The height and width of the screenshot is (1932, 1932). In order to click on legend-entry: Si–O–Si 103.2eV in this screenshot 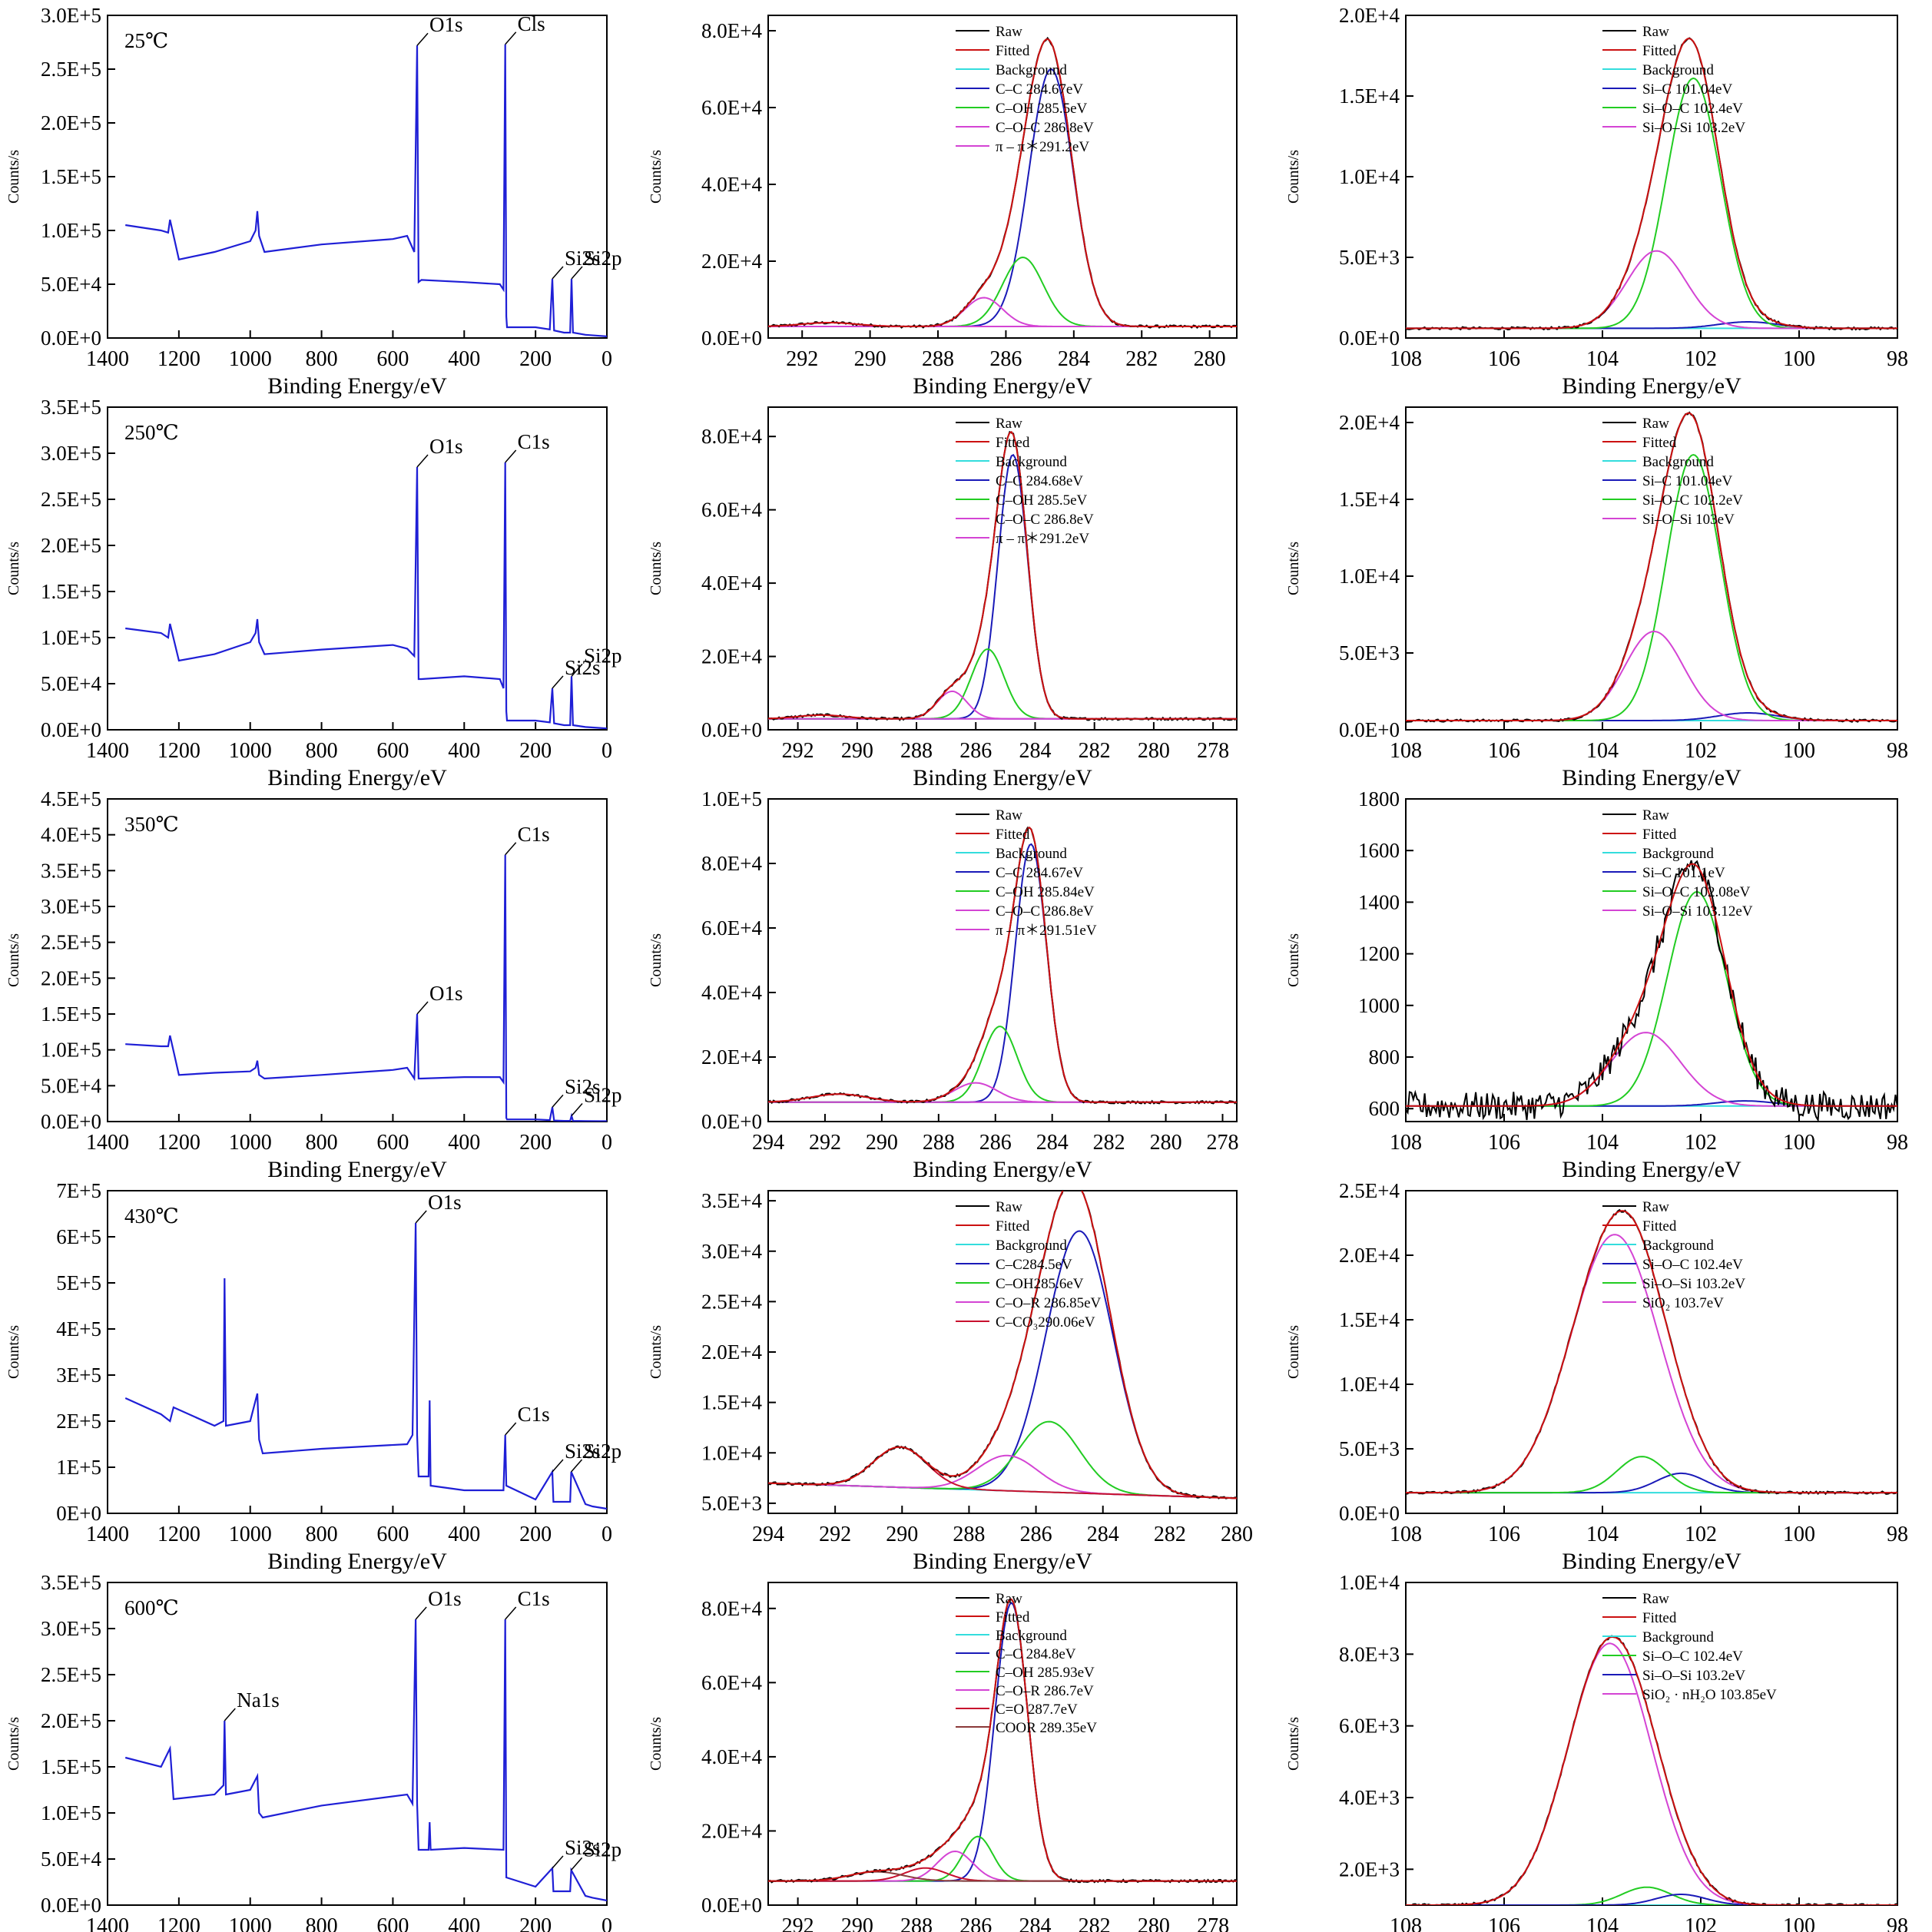, I will do `click(1693, 1284)`.